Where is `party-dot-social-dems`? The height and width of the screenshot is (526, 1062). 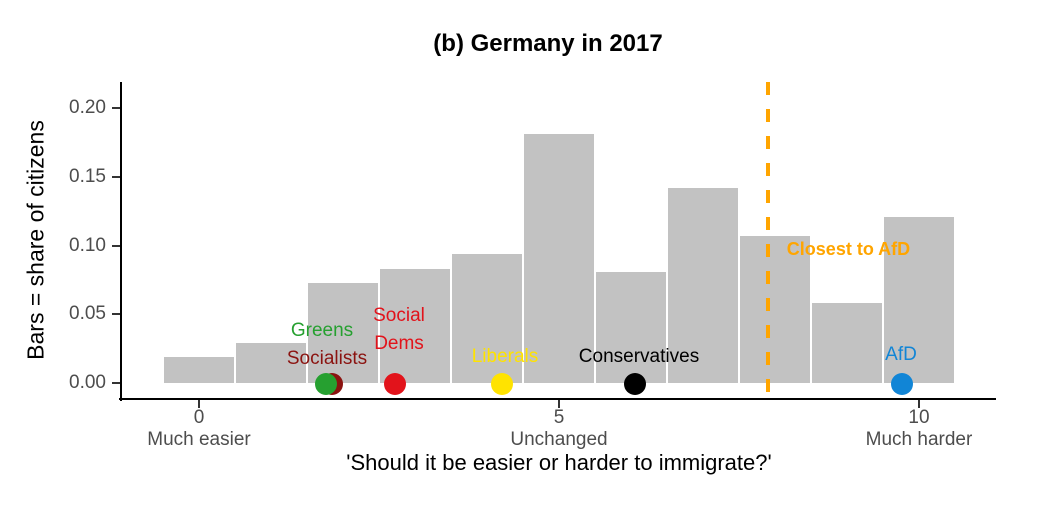 party-dot-social-dems is located at coordinates (394, 384).